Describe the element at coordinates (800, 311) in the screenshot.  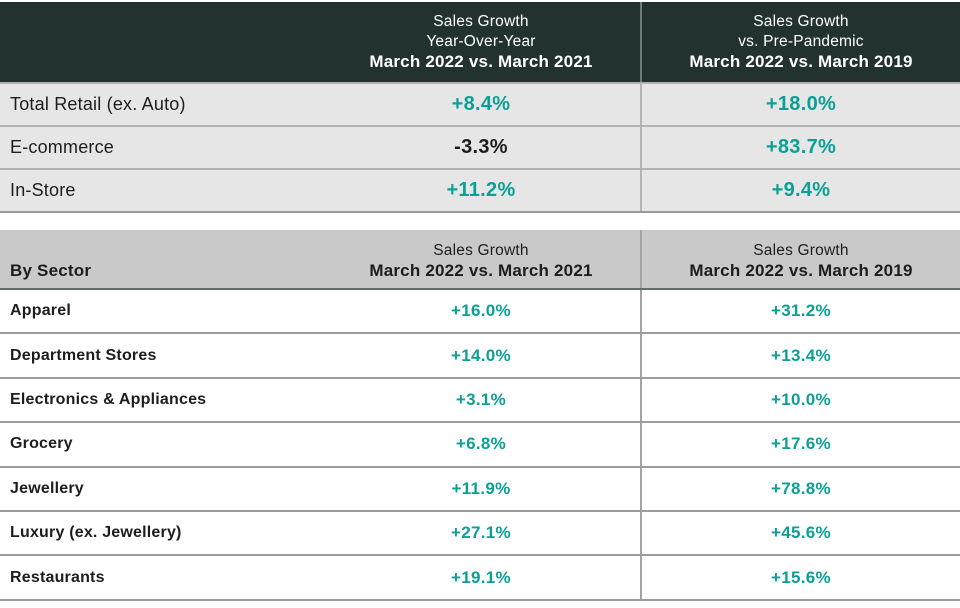
I see `prepandemic-value: +31.2%` at that location.